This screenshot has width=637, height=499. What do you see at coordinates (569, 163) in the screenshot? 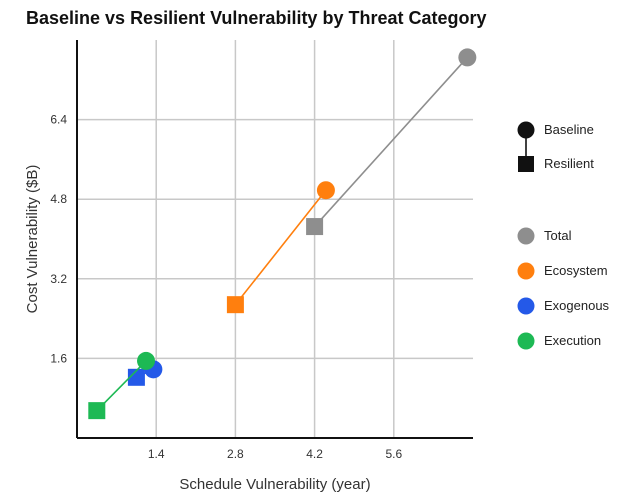
I see `legend-resilient-label: Resilient` at bounding box center [569, 163].